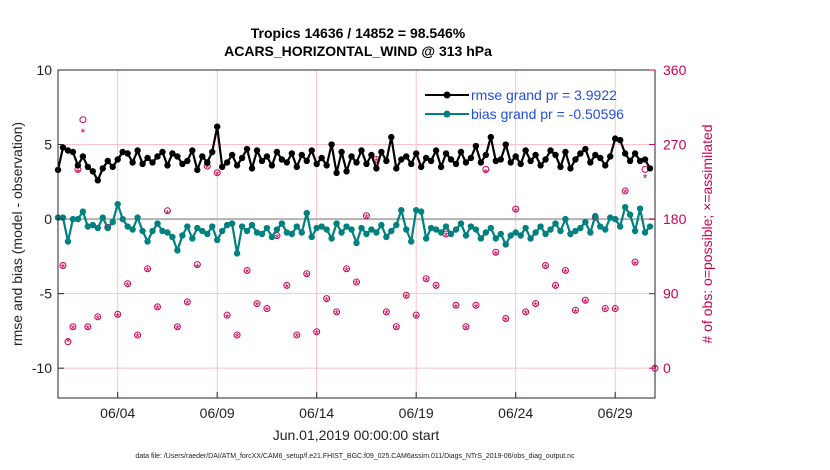  What do you see at coordinates (358, 51) in the screenshot?
I see `chart-title-line2: ACARS_HORIZONTAL_WIND @ 313 hPa` at bounding box center [358, 51].